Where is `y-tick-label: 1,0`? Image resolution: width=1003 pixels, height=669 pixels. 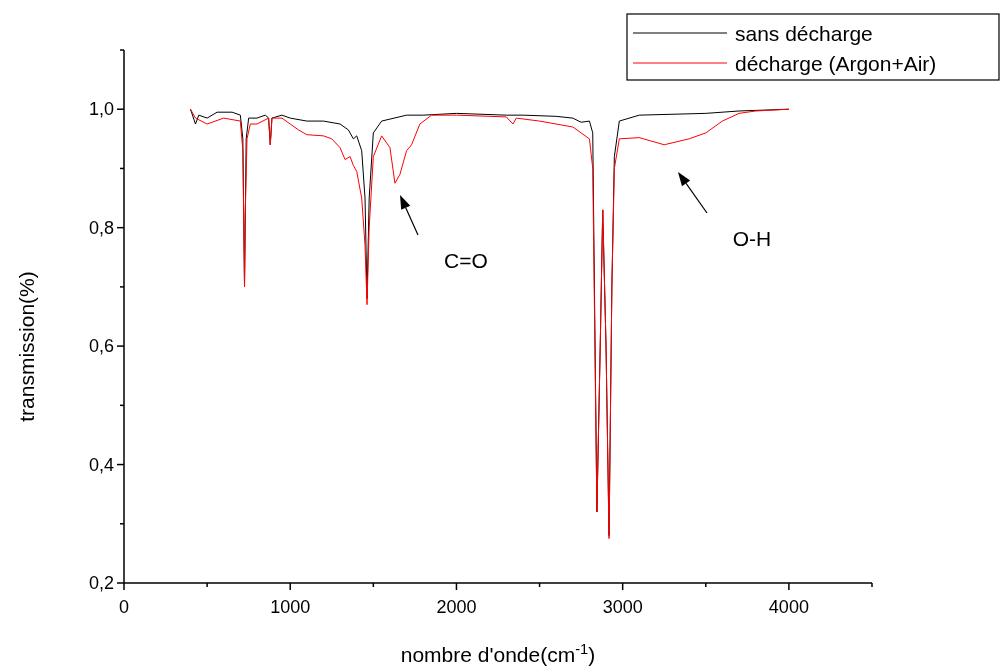
y-tick-label: 1,0 is located at coordinates (101, 109).